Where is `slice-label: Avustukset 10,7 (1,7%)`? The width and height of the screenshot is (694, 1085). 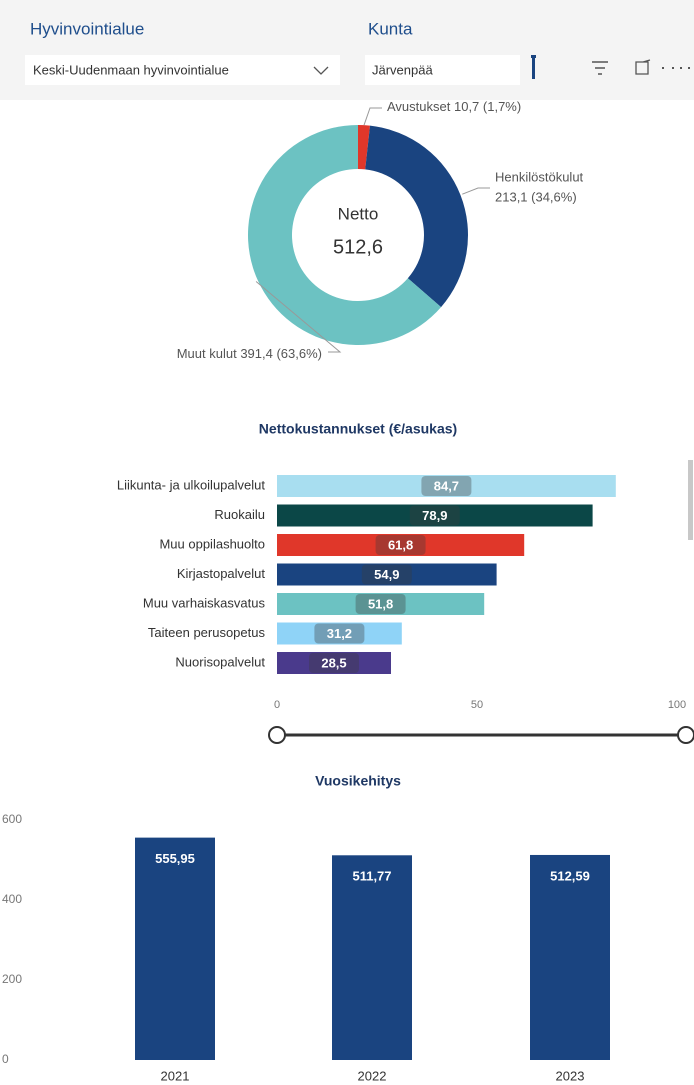 slice-label: Avustukset 10,7 (1,7%) is located at coordinates (454, 106).